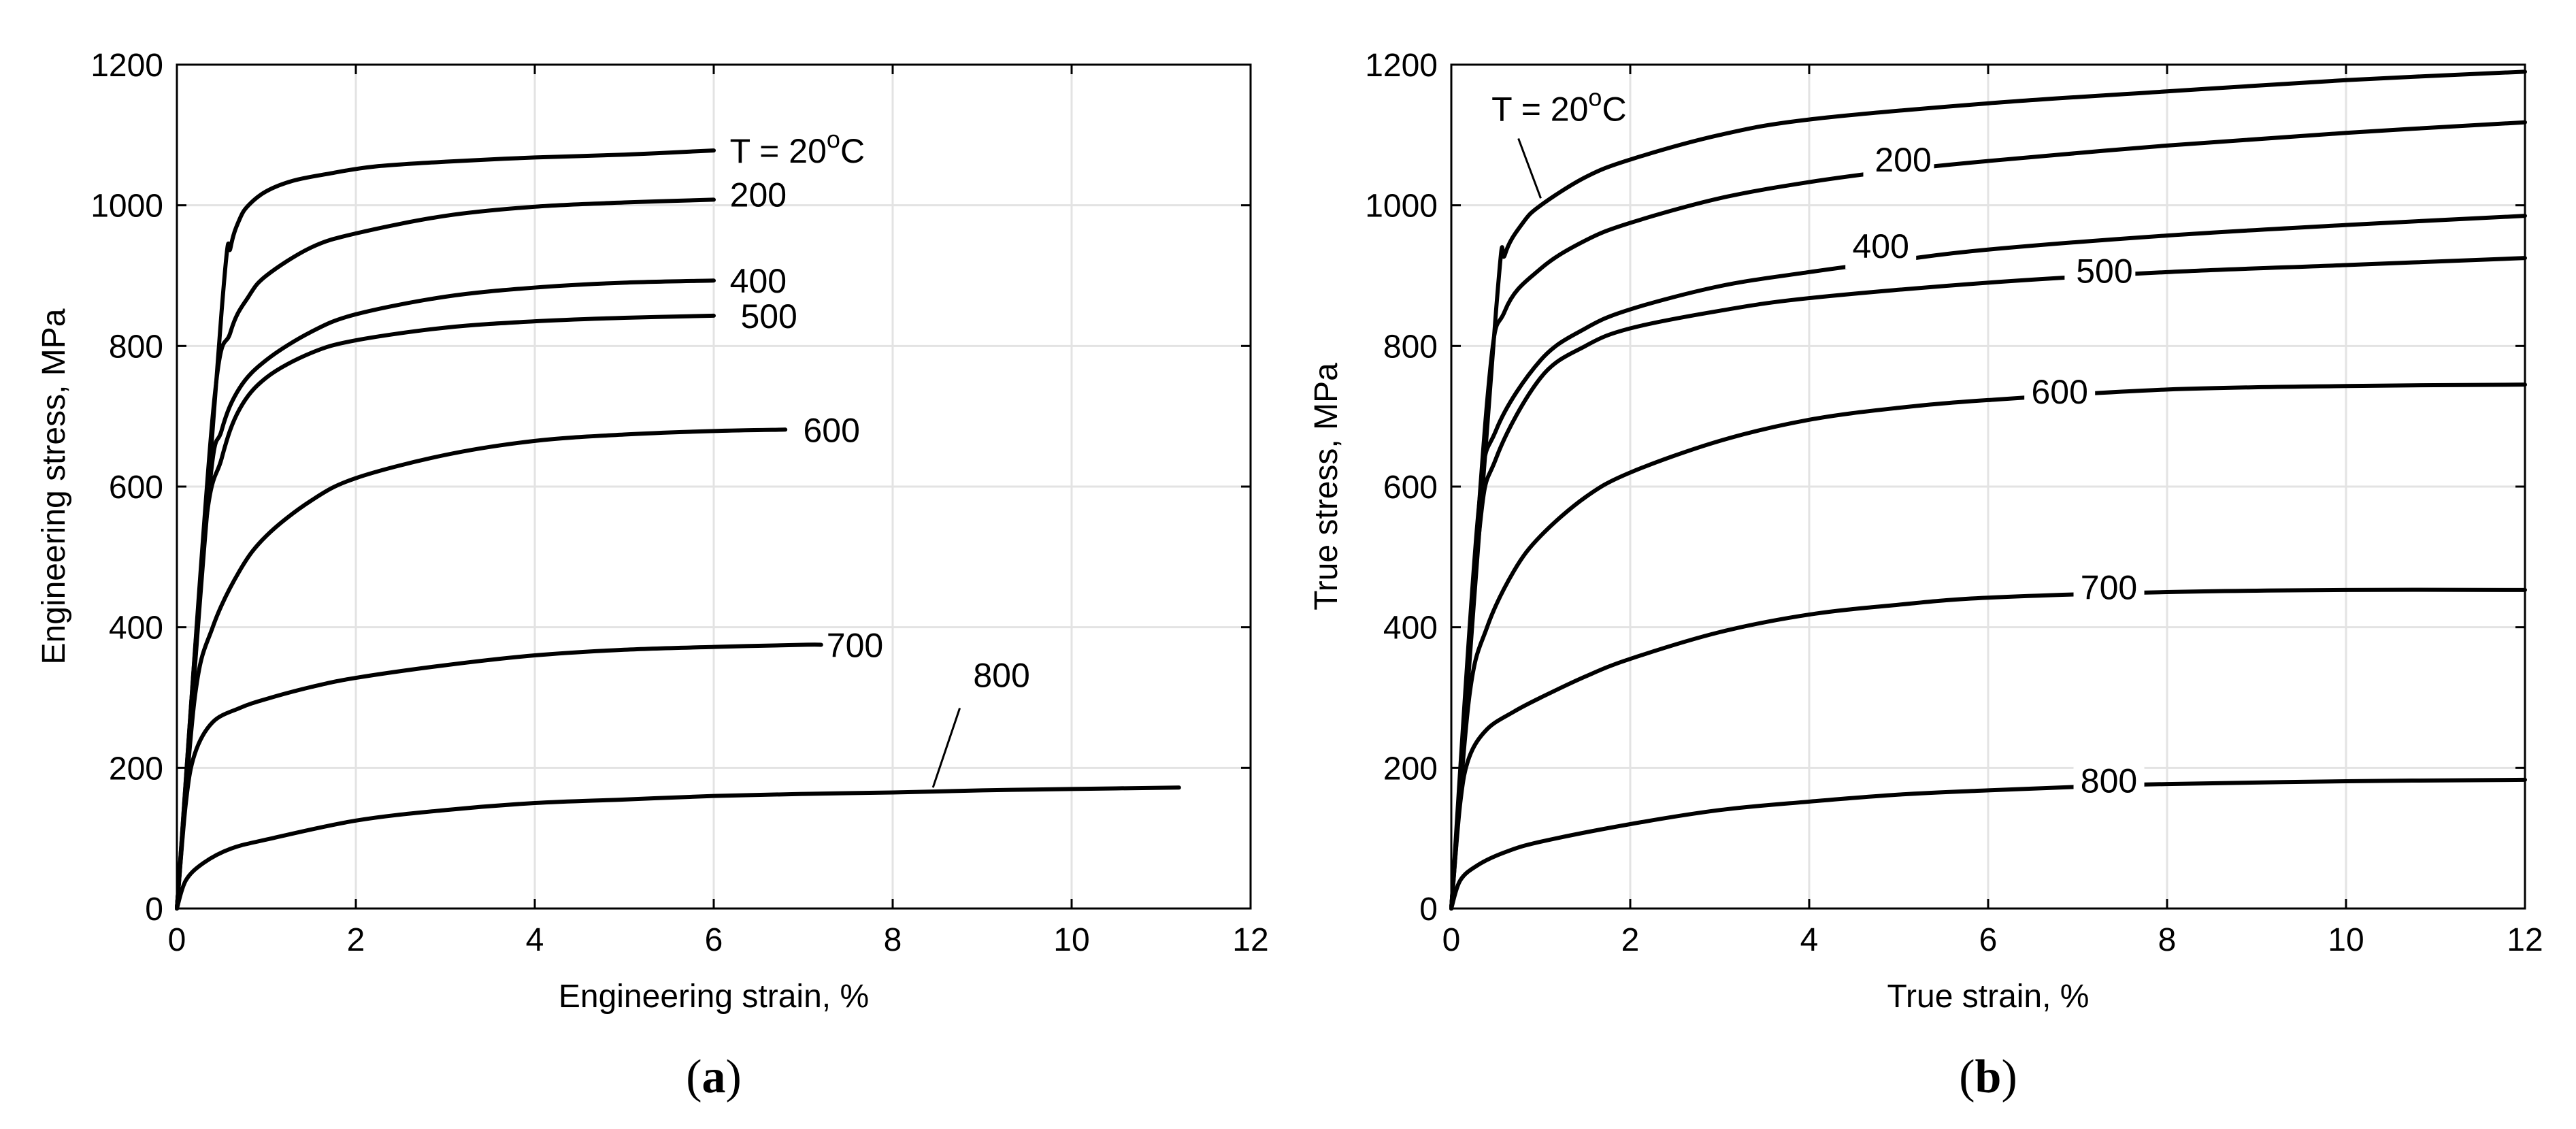 The height and width of the screenshot is (1129, 2576). Describe the element at coordinates (1988, 1077) in the screenshot. I see `panel-label: (b)` at that location.